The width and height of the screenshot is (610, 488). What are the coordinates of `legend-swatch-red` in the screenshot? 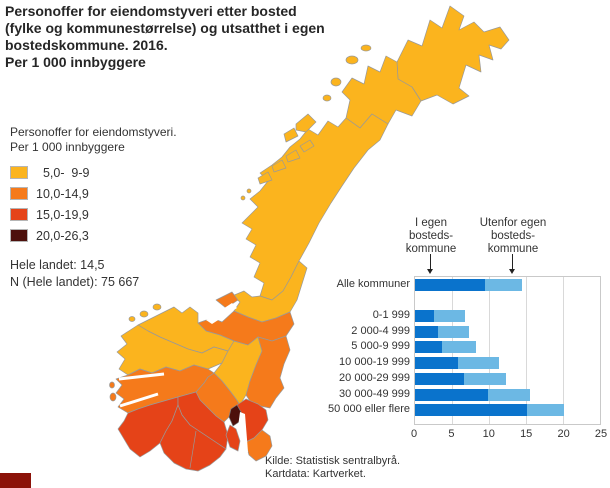 It's located at (19, 214).